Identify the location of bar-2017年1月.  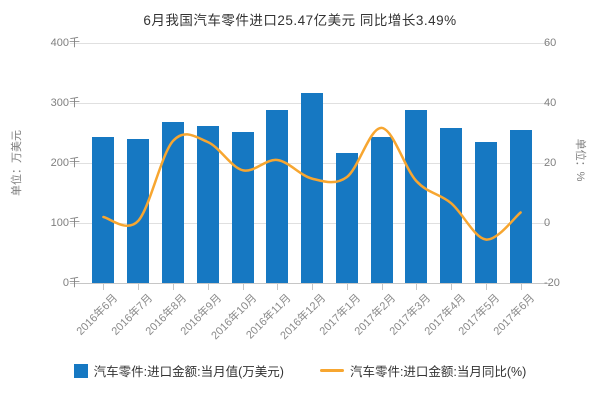
(346, 218).